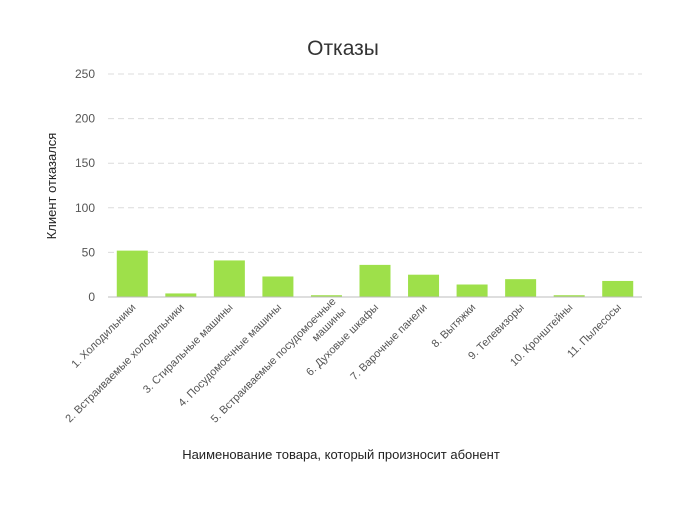 The height and width of the screenshot is (505, 687). Describe the element at coordinates (188, 349) in the screenshot. I see `x-tick-label: 3. Стиральные машины` at that location.